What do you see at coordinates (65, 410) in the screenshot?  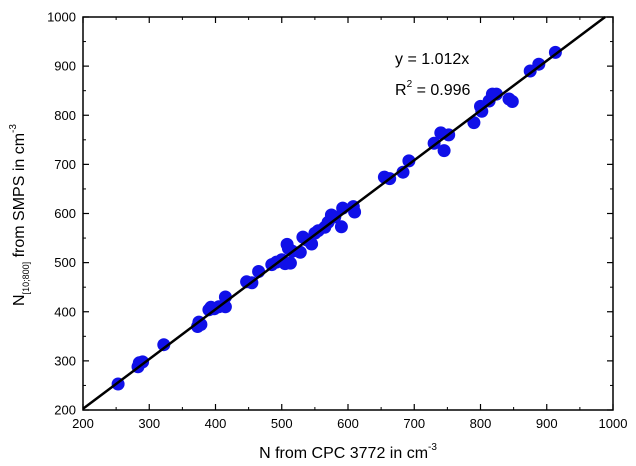 I see `y-tick-label: 200` at bounding box center [65, 410].